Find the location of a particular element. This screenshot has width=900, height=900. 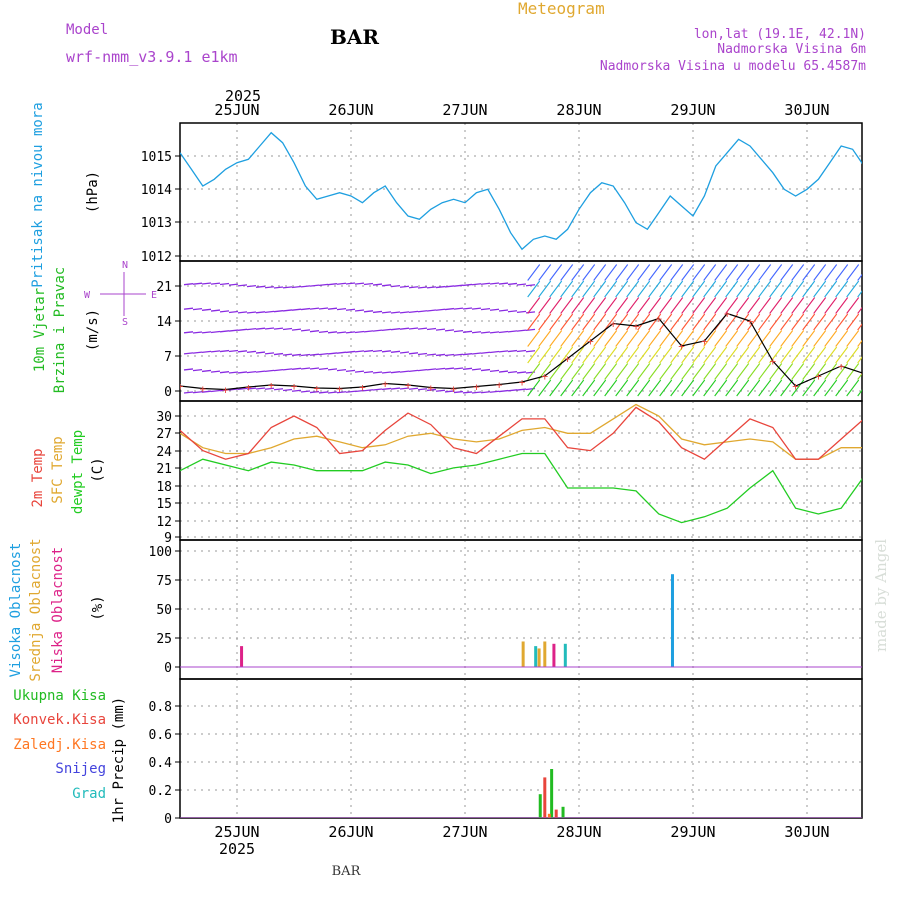

temperature-lines is located at coordinates (521, 463).